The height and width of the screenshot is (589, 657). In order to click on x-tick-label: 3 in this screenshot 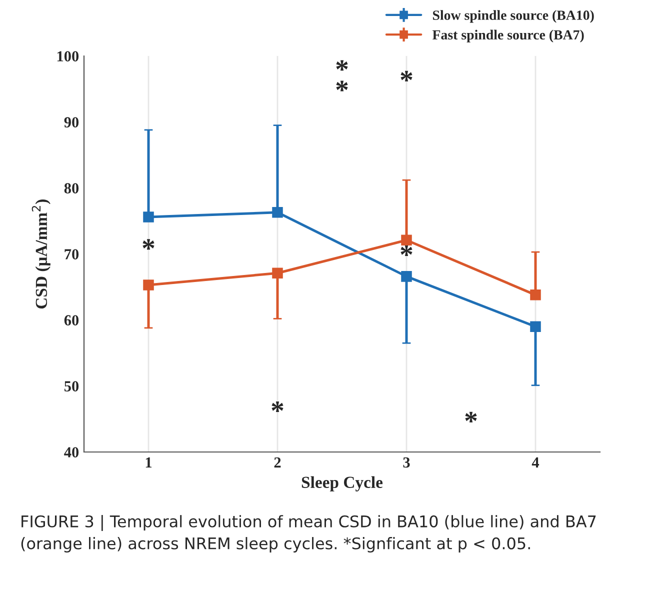, I will do `click(406, 462)`.